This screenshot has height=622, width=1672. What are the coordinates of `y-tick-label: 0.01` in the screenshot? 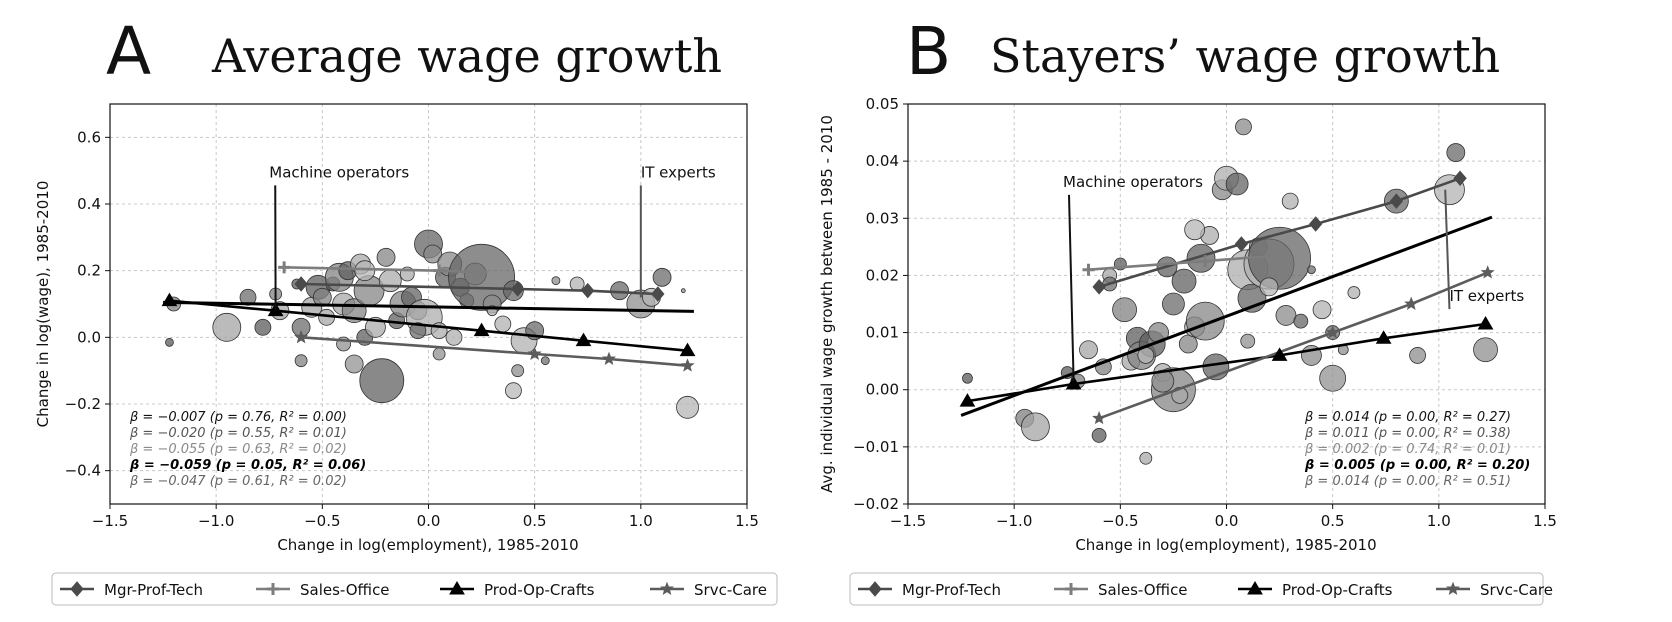 It's located at (882, 333).